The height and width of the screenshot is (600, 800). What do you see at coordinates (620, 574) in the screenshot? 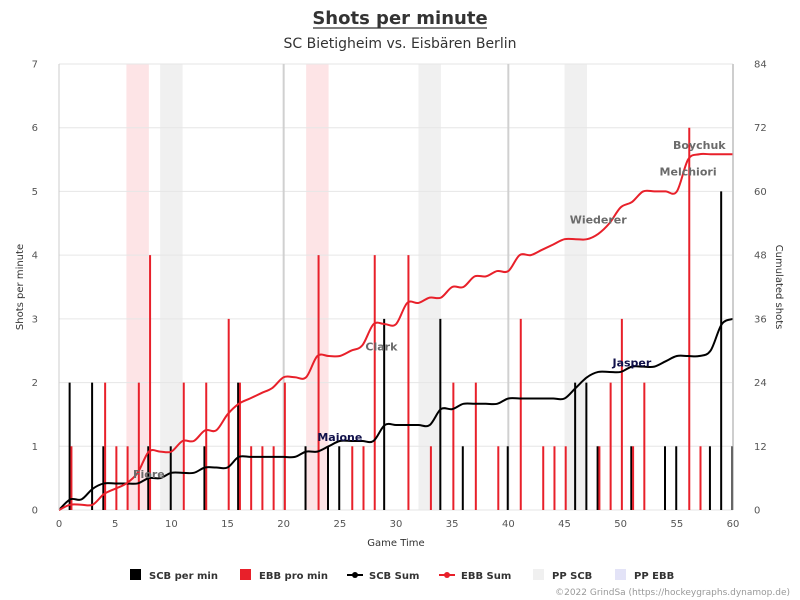
I see `legend-swatch-pp-ebb` at bounding box center [620, 574].